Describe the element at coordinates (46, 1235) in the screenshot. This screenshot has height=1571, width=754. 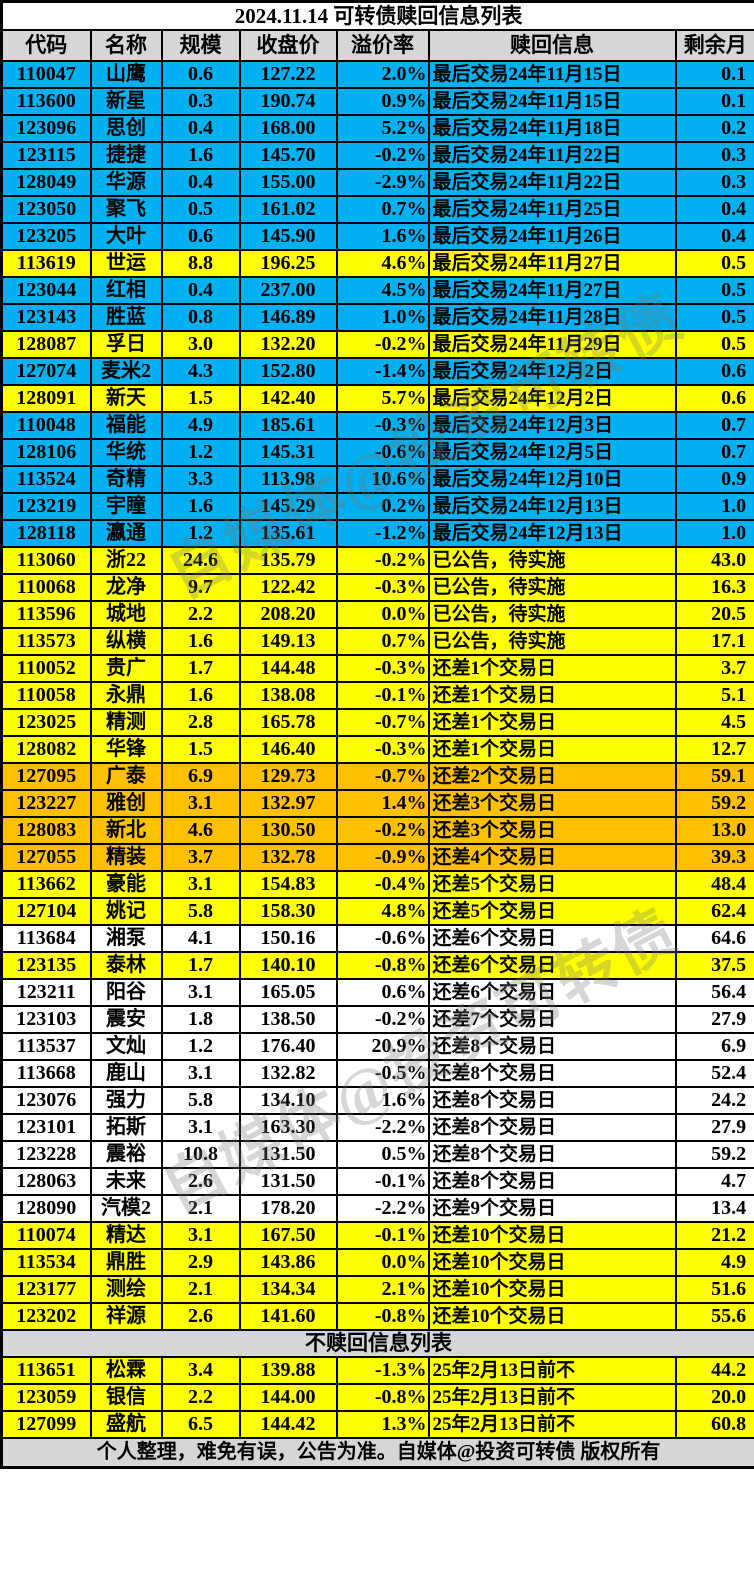
I see `code-cell: 110074` at that location.